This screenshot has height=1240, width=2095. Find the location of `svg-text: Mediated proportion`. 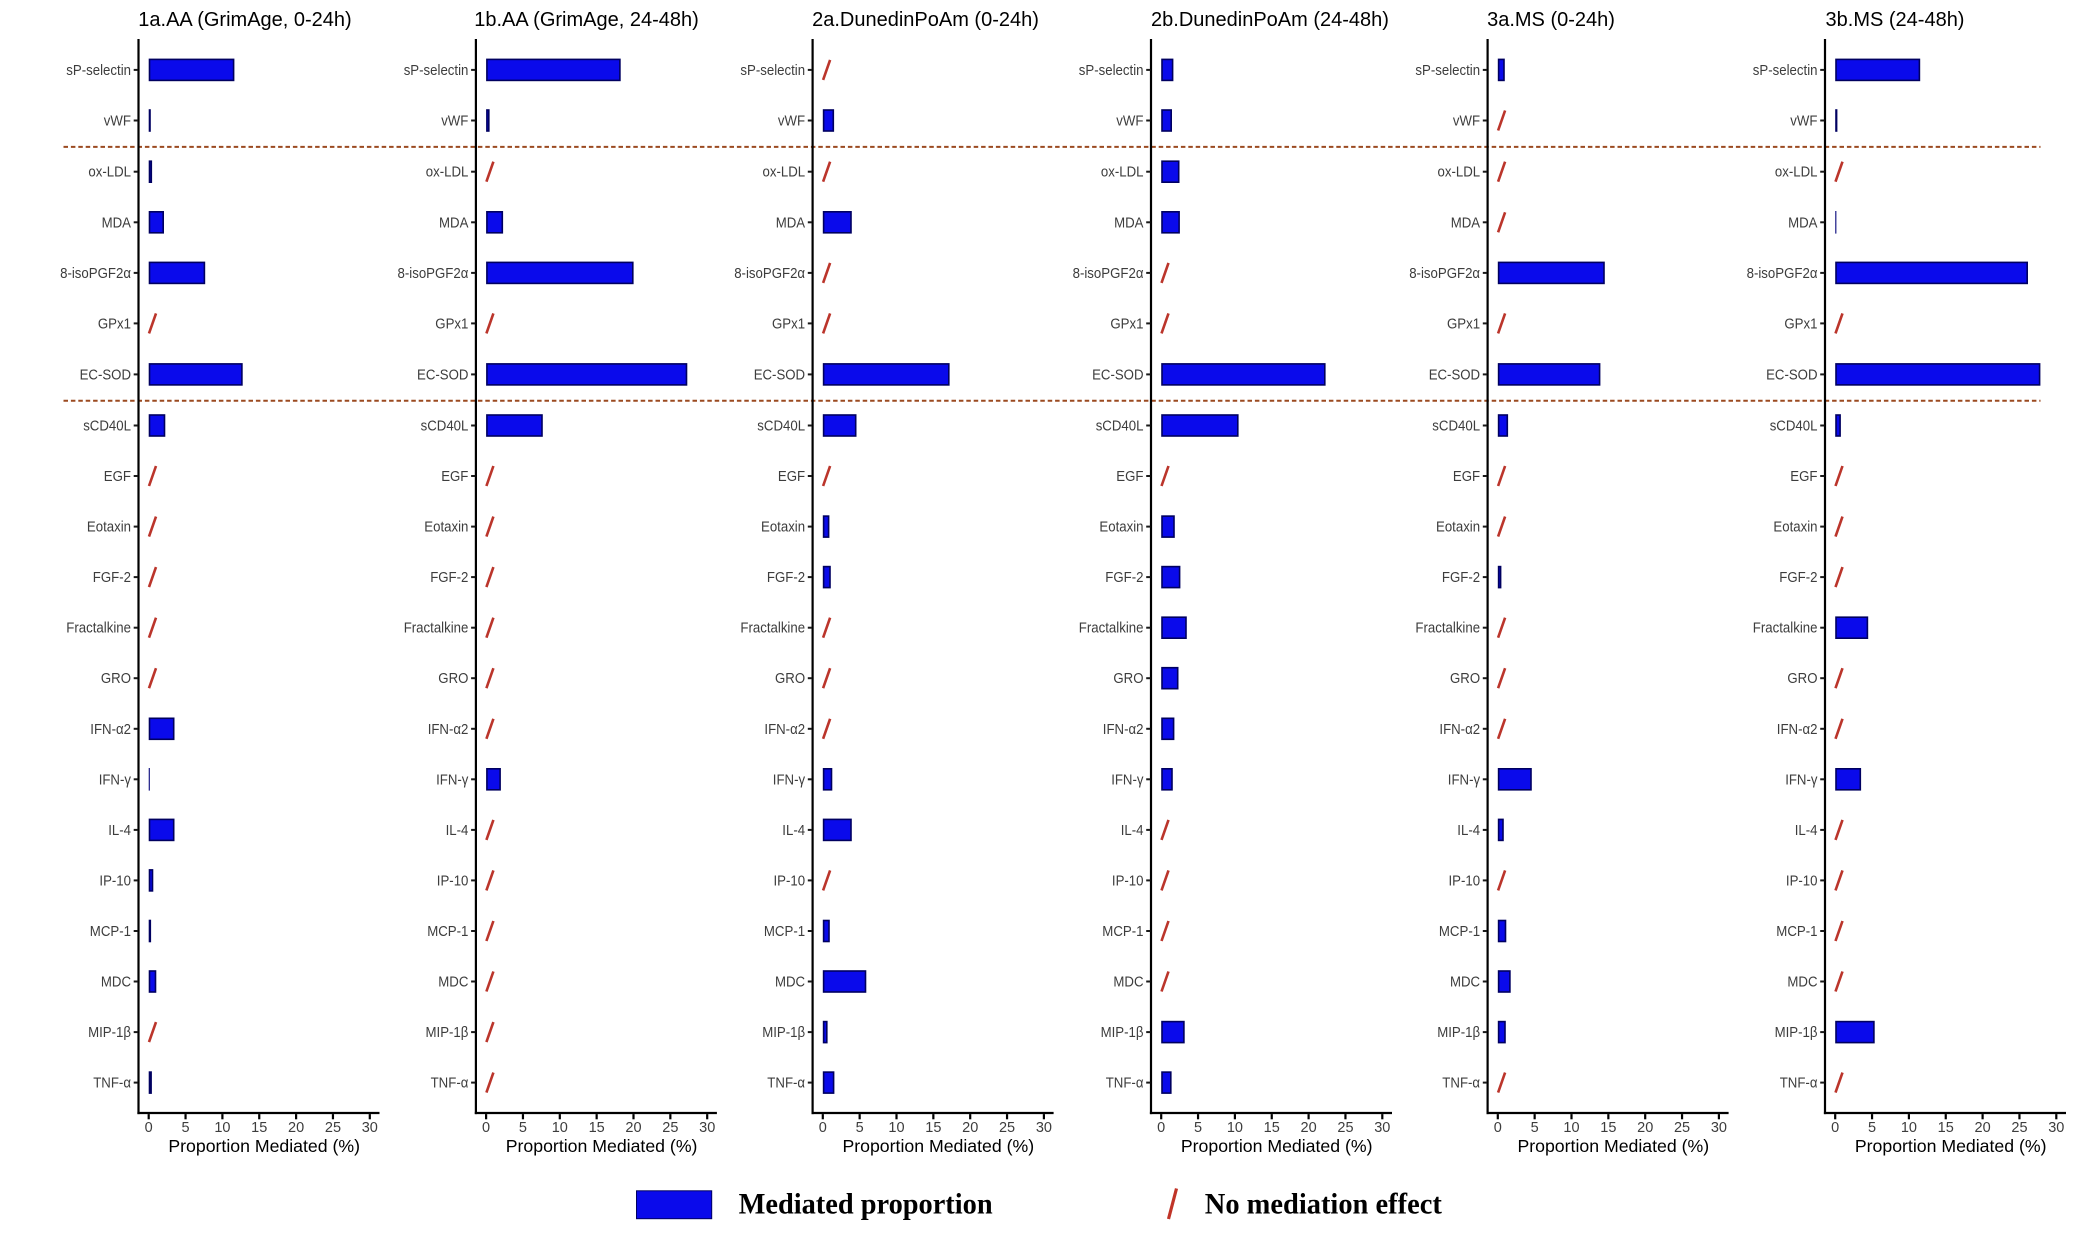

svg-text: Mediated proportion is located at coordinates (866, 1204).